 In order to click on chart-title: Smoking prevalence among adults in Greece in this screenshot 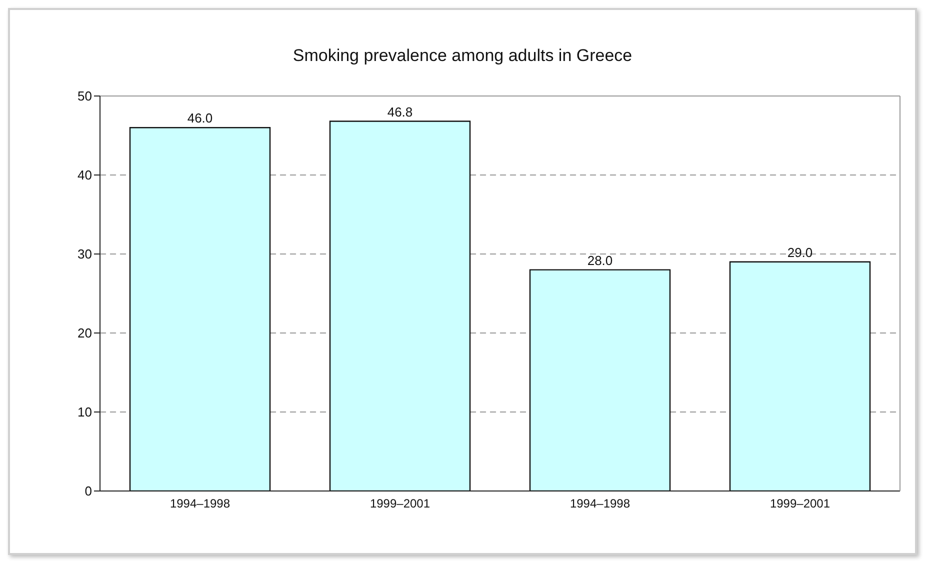, I will do `click(463, 56)`.